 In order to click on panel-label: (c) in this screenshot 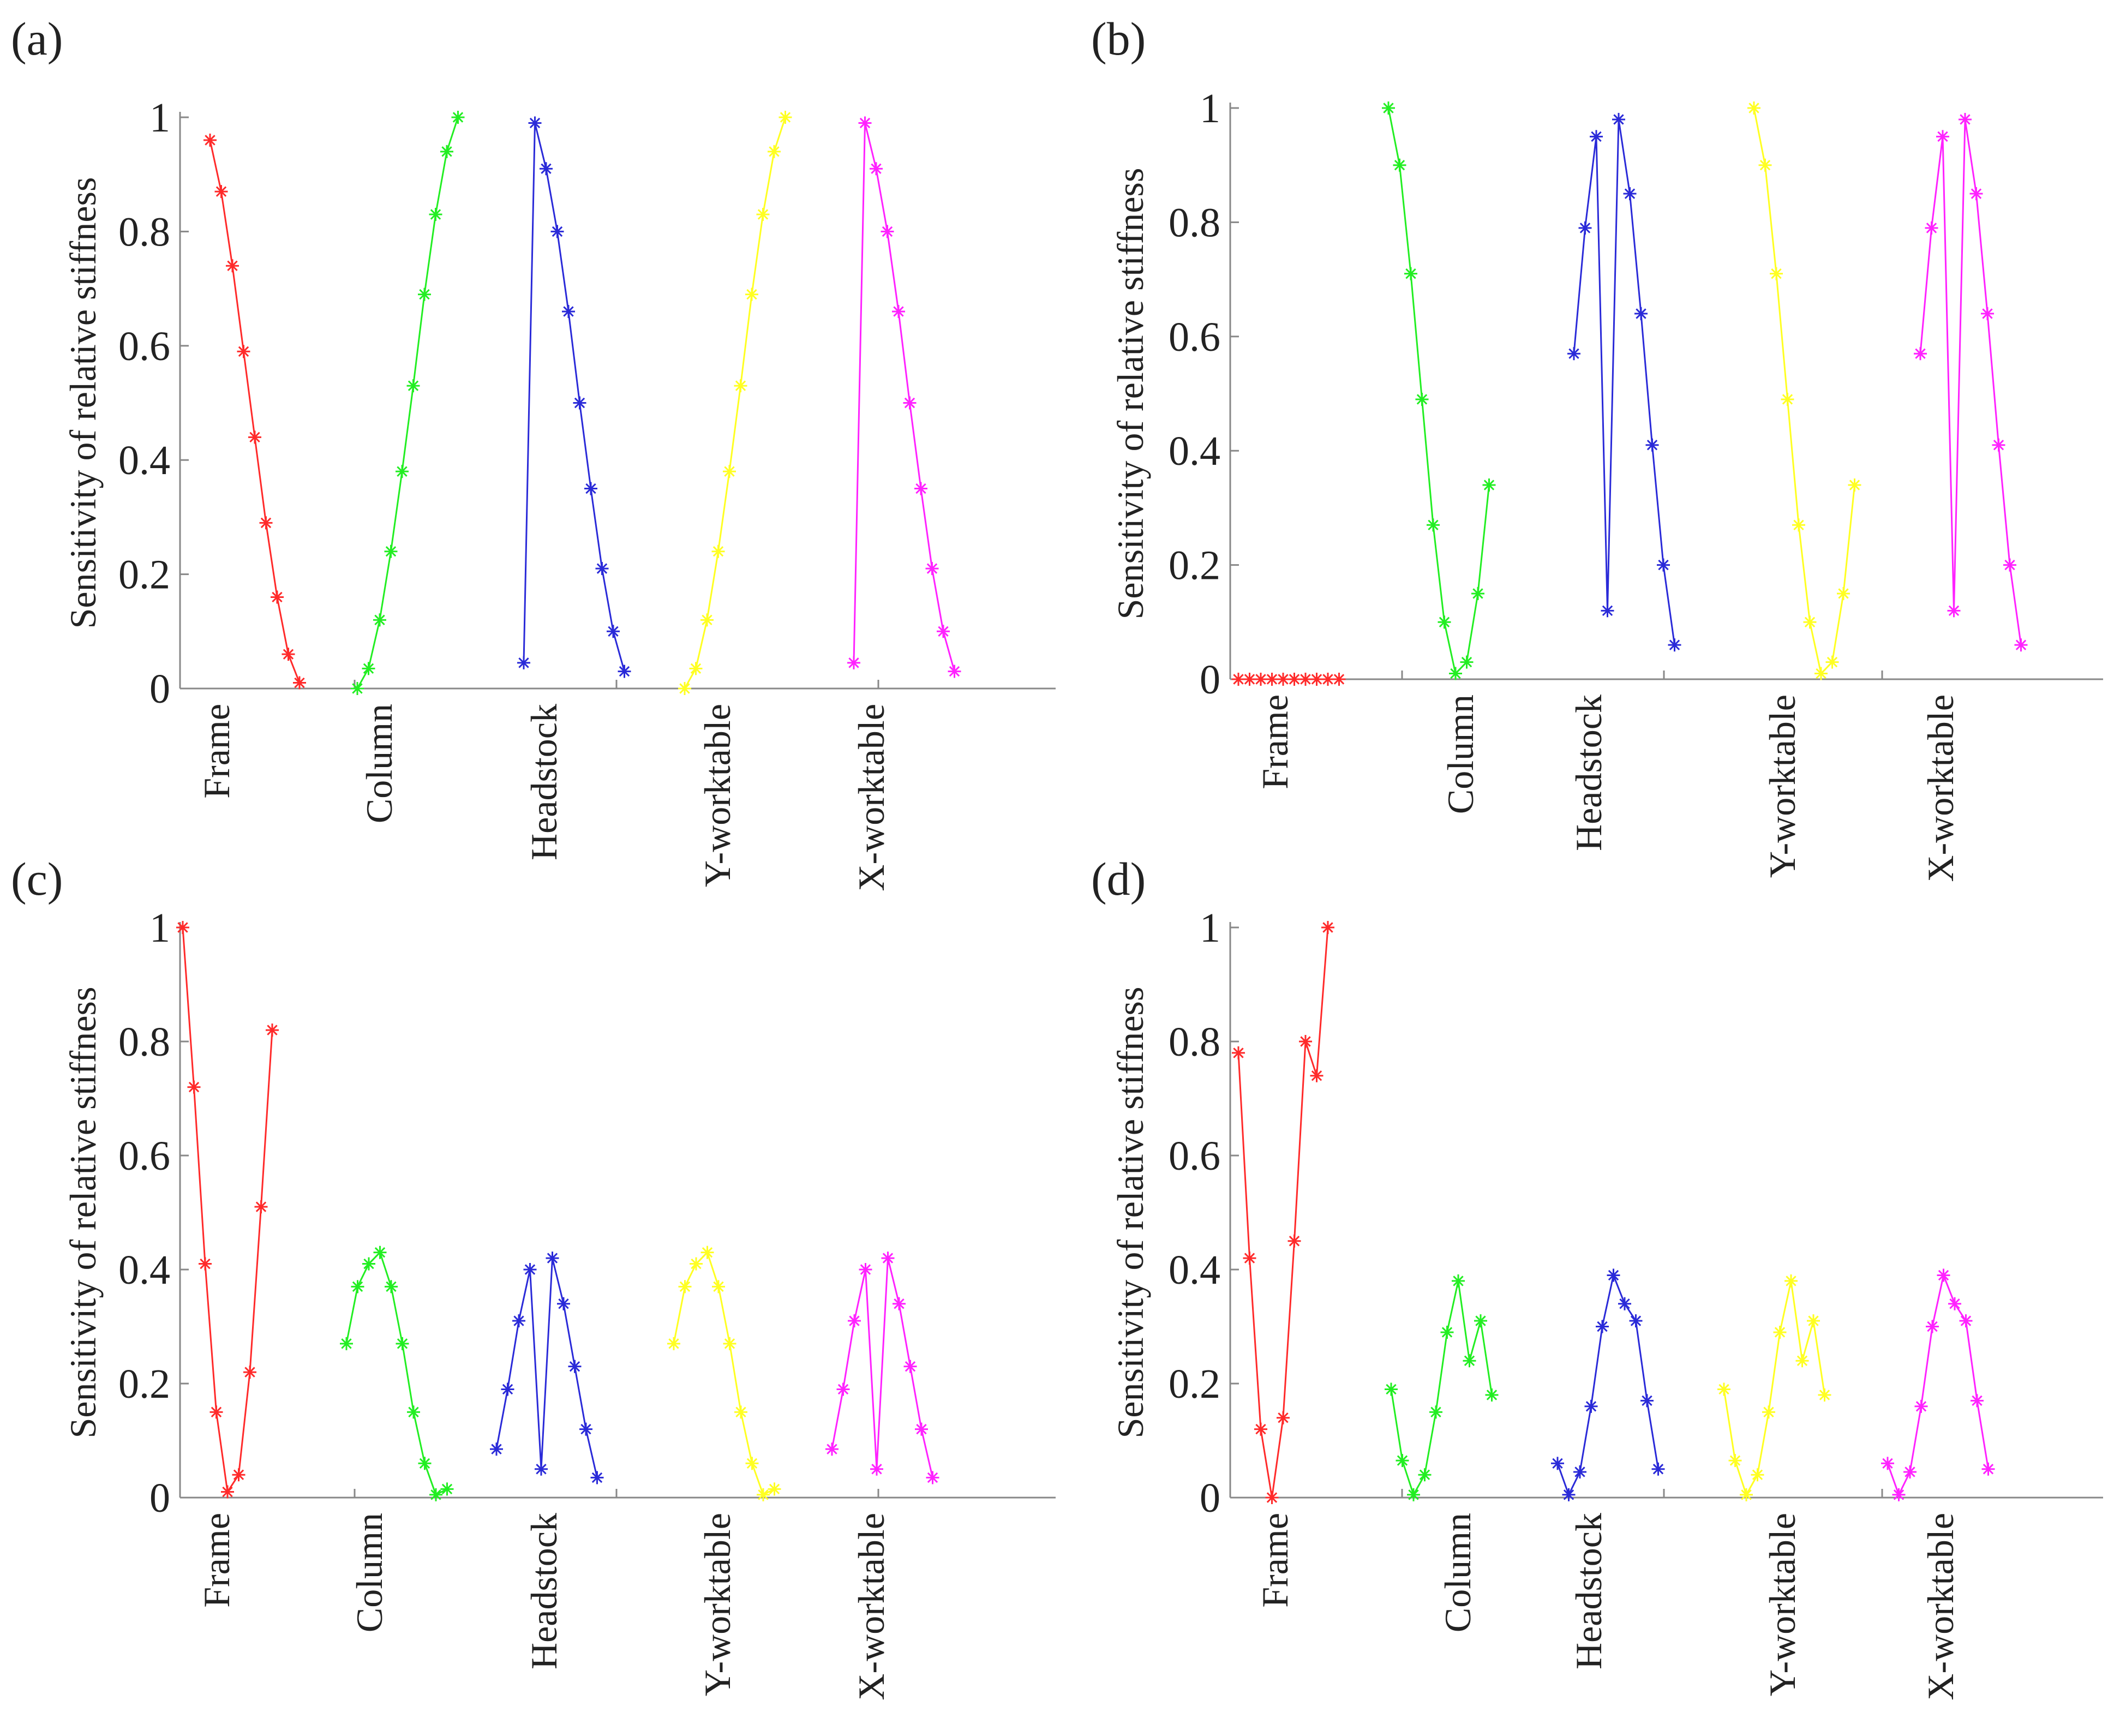, I will do `click(37, 879)`.